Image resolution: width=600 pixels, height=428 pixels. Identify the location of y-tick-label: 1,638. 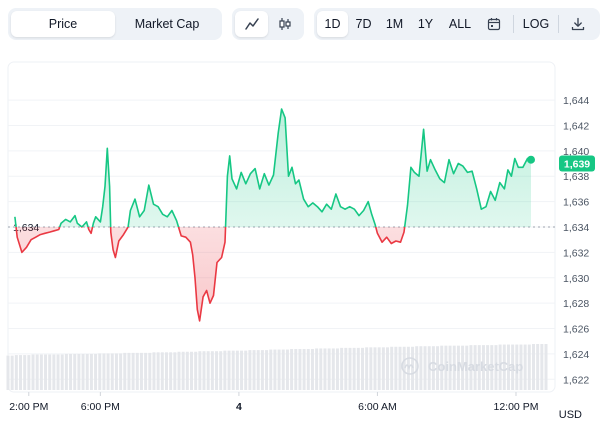
(576, 177).